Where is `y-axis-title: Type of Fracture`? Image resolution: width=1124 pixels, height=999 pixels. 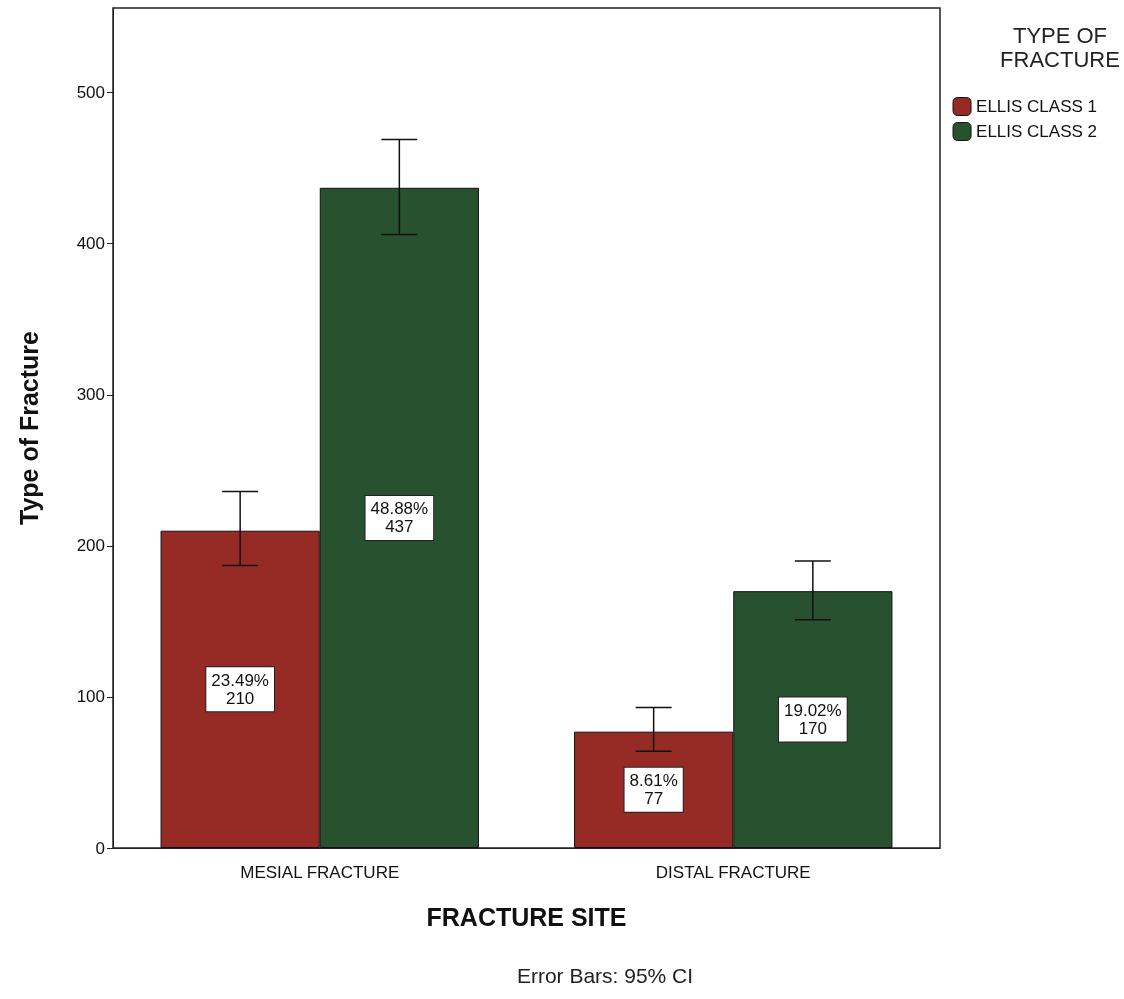 y-axis-title: Type of Fracture is located at coordinates (28, 428).